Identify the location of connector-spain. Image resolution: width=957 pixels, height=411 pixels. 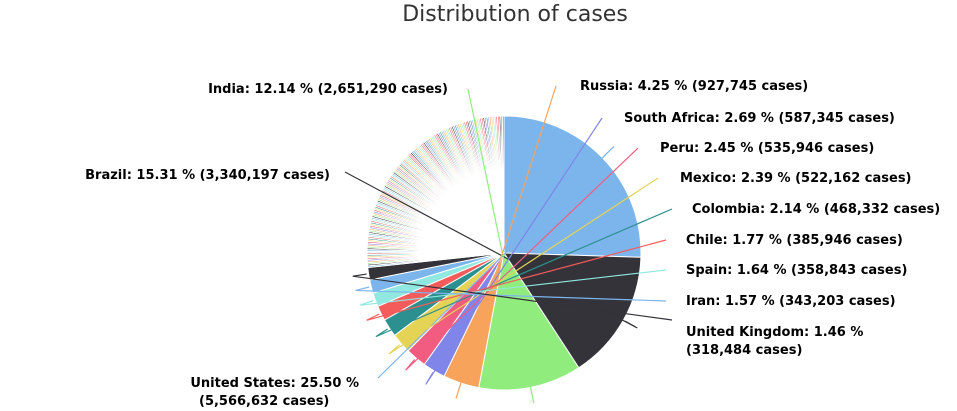
(513, 287).